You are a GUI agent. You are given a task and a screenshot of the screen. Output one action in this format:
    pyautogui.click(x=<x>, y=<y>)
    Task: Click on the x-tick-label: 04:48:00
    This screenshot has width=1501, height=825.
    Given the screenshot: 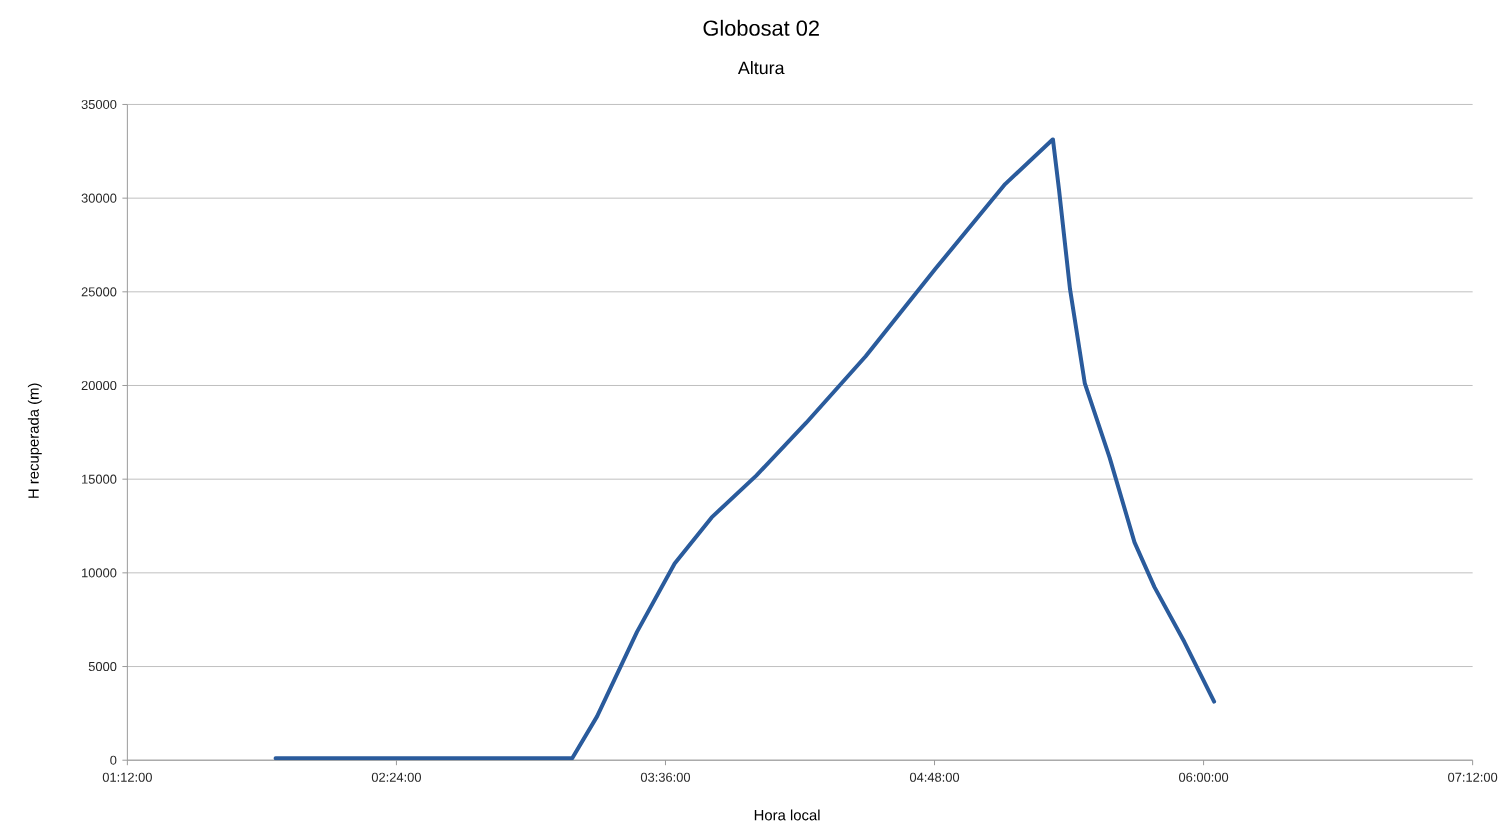 What is the action you would take?
    pyautogui.click(x=934, y=777)
    